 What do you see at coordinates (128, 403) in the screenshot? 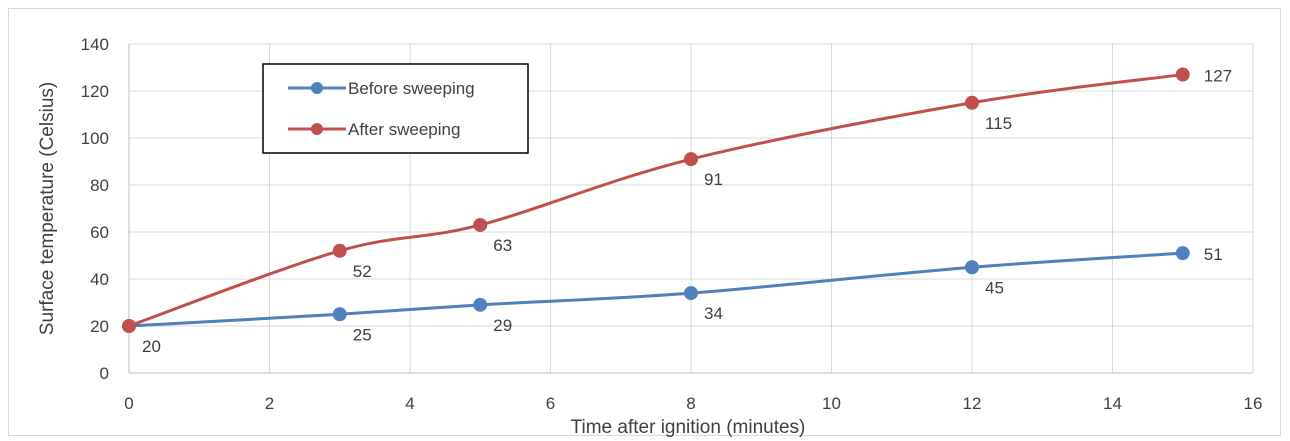
I see `x-tick-label: 0` at bounding box center [128, 403].